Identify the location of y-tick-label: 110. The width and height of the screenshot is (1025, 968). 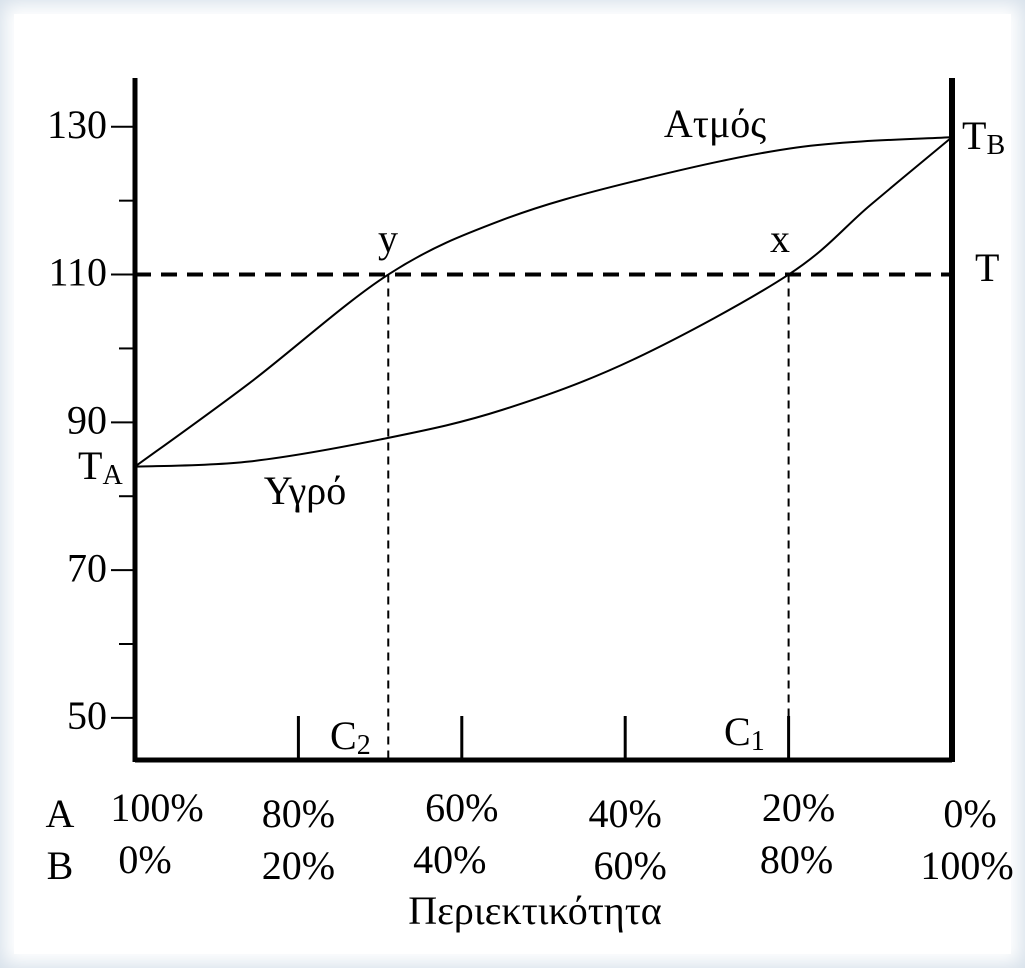
(77, 272).